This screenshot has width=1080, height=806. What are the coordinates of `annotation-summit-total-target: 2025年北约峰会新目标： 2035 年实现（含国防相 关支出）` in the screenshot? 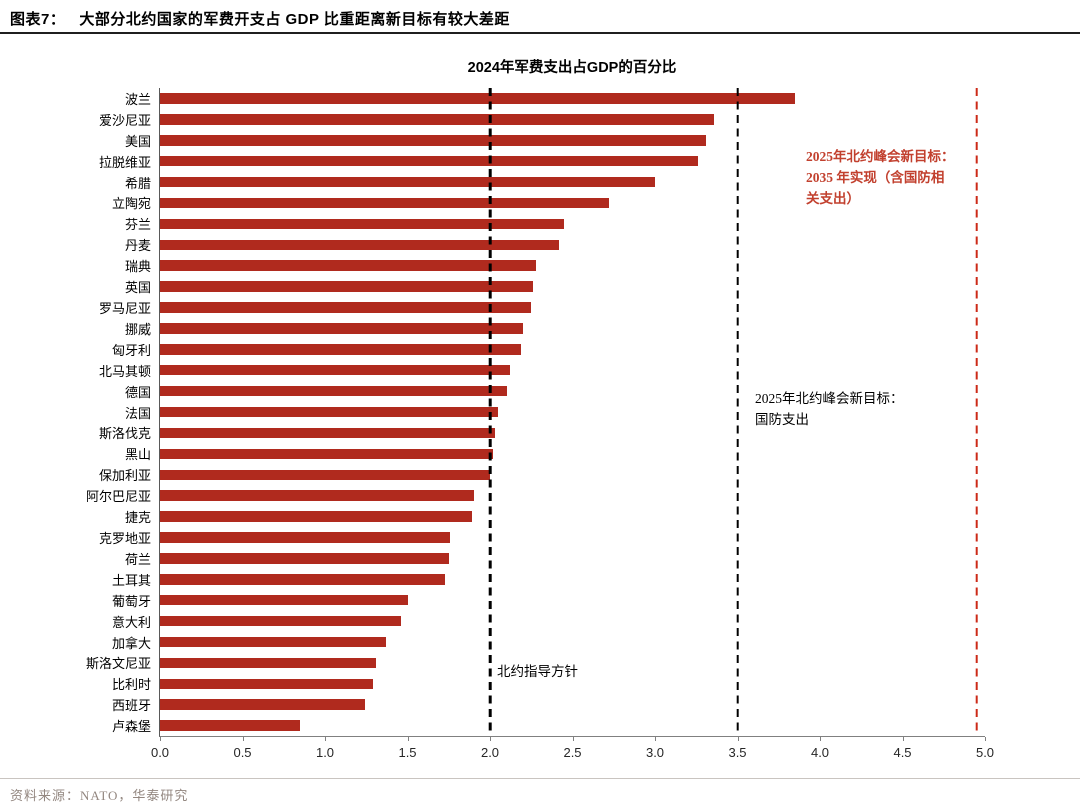 It's located at (880, 177).